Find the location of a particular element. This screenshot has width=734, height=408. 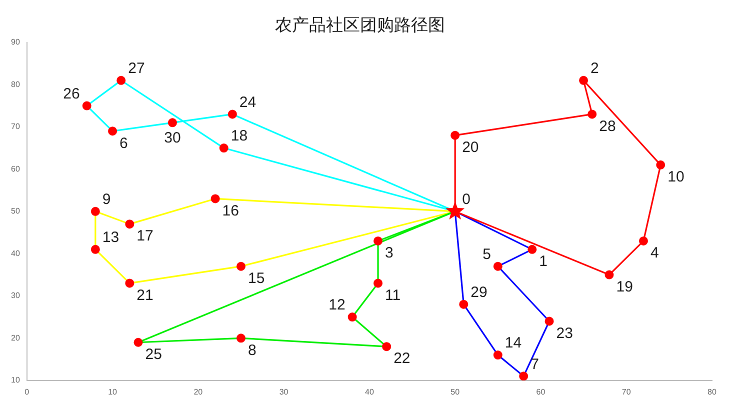

annotation: 8 is located at coordinates (252, 350).